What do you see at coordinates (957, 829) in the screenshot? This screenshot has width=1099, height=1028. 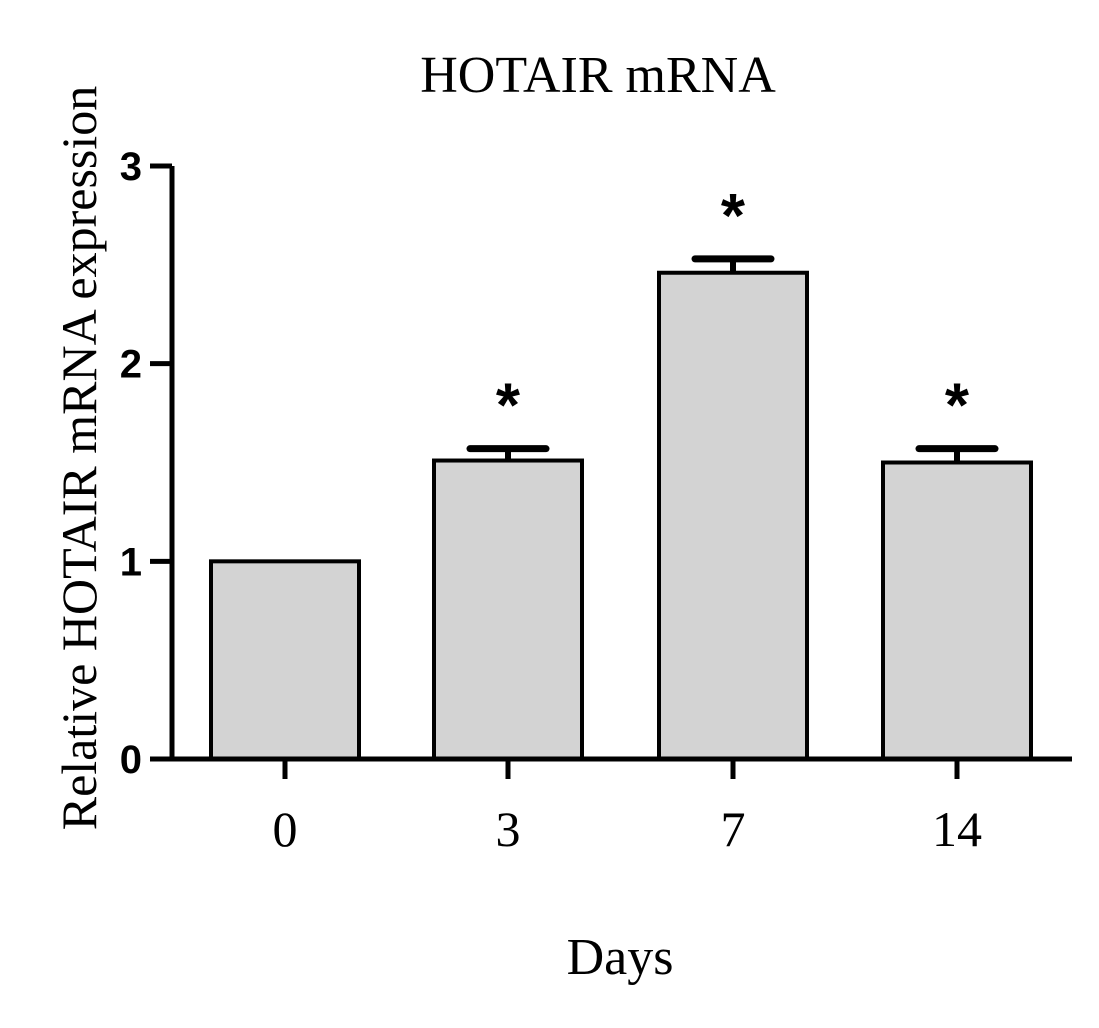 I see `x-tick-label-14: 14` at bounding box center [957, 829].